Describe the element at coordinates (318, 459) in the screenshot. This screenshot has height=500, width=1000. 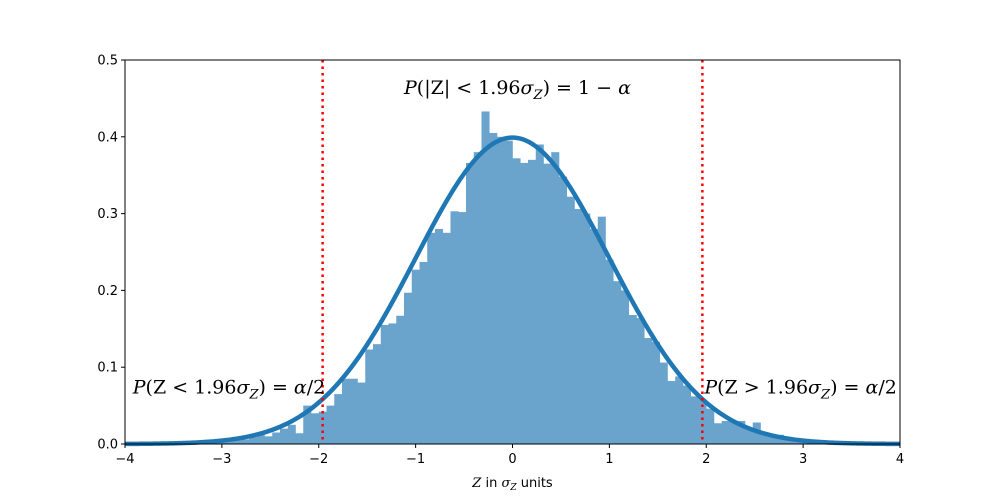
I see `x-tick-label: −2` at that location.